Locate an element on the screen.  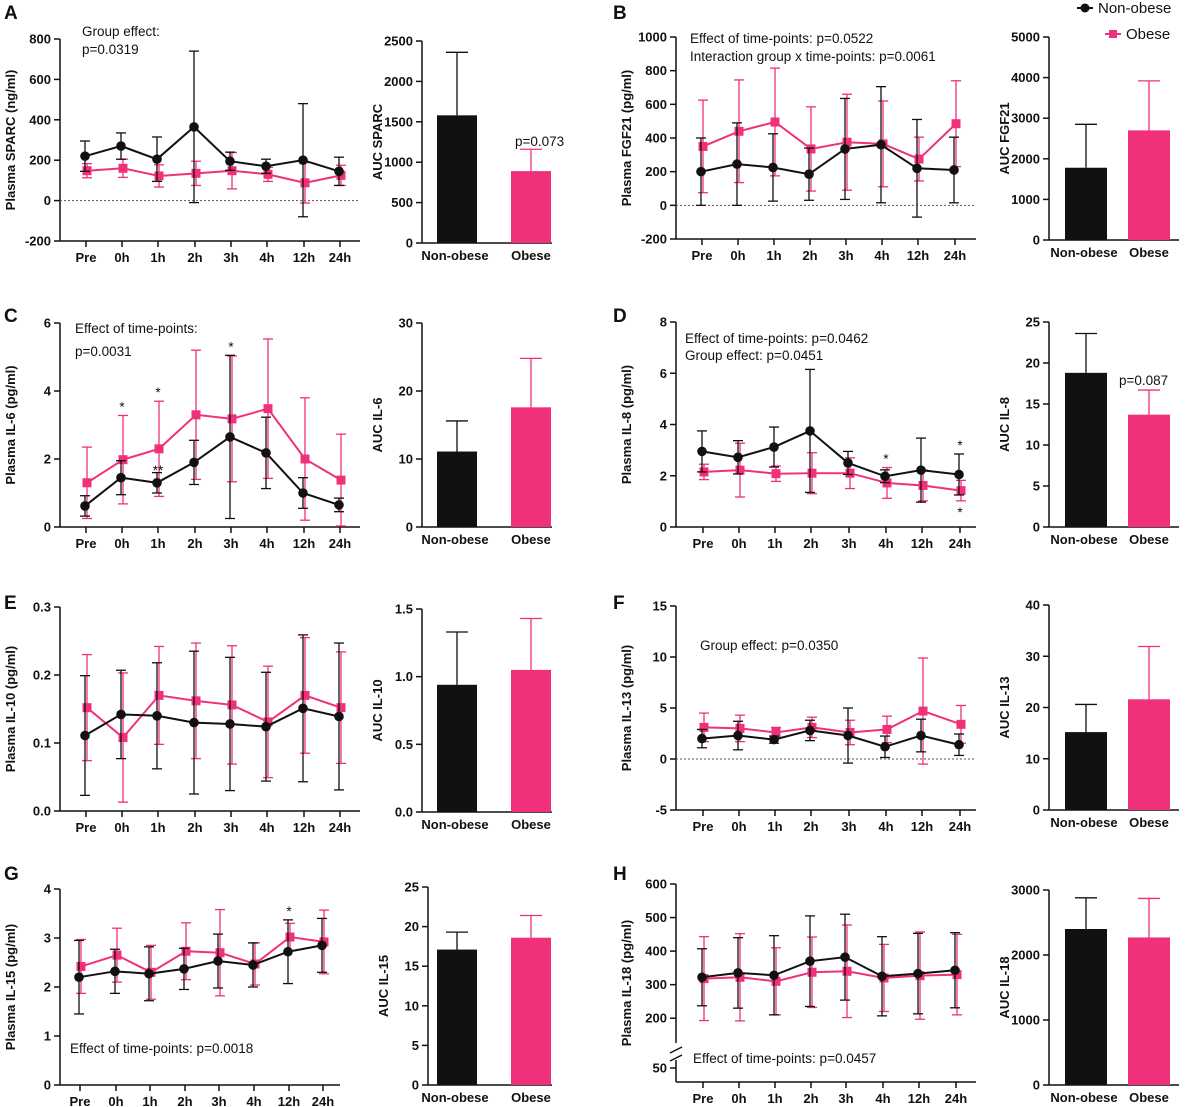
f-bar-y-tick-label: 20 is located at coordinates (1033, 707).